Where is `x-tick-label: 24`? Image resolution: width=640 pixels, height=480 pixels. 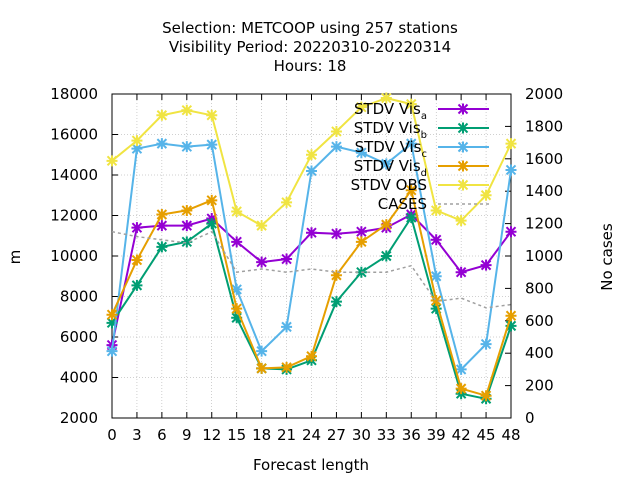 x-tick-label: 24 is located at coordinates (311, 435).